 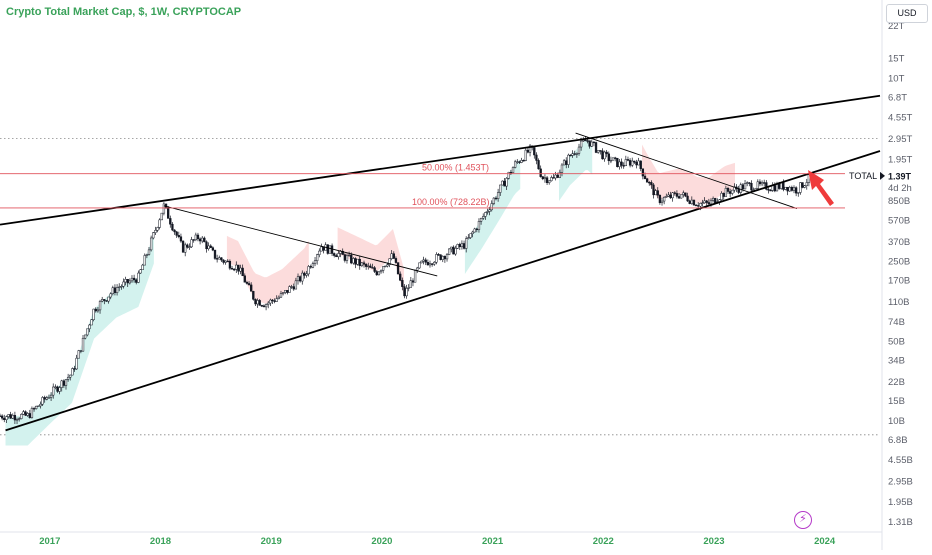 What do you see at coordinates (896, 58) in the screenshot?
I see `price-tick-label: 15T` at bounding box center [896, 58].